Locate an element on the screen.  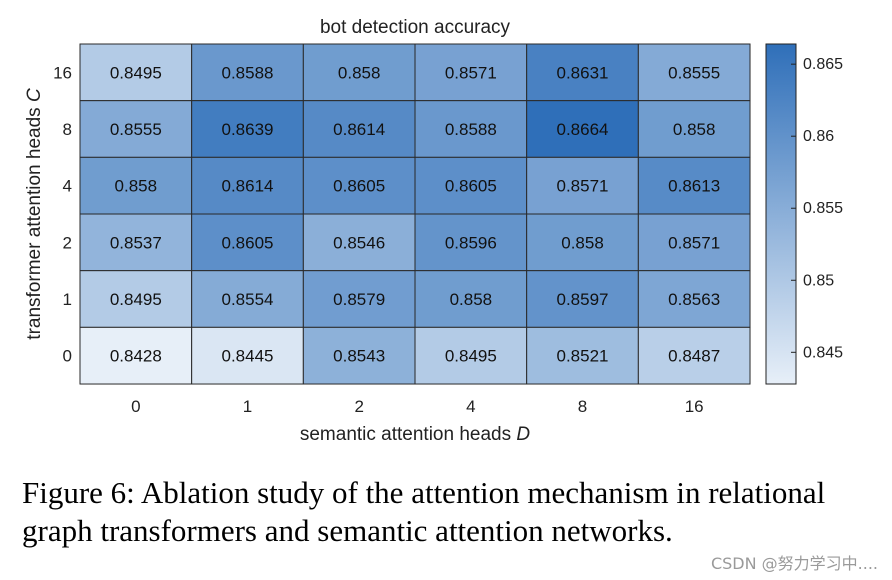
cell-value-label: 0.8487 is located at coordinates (694, 356).